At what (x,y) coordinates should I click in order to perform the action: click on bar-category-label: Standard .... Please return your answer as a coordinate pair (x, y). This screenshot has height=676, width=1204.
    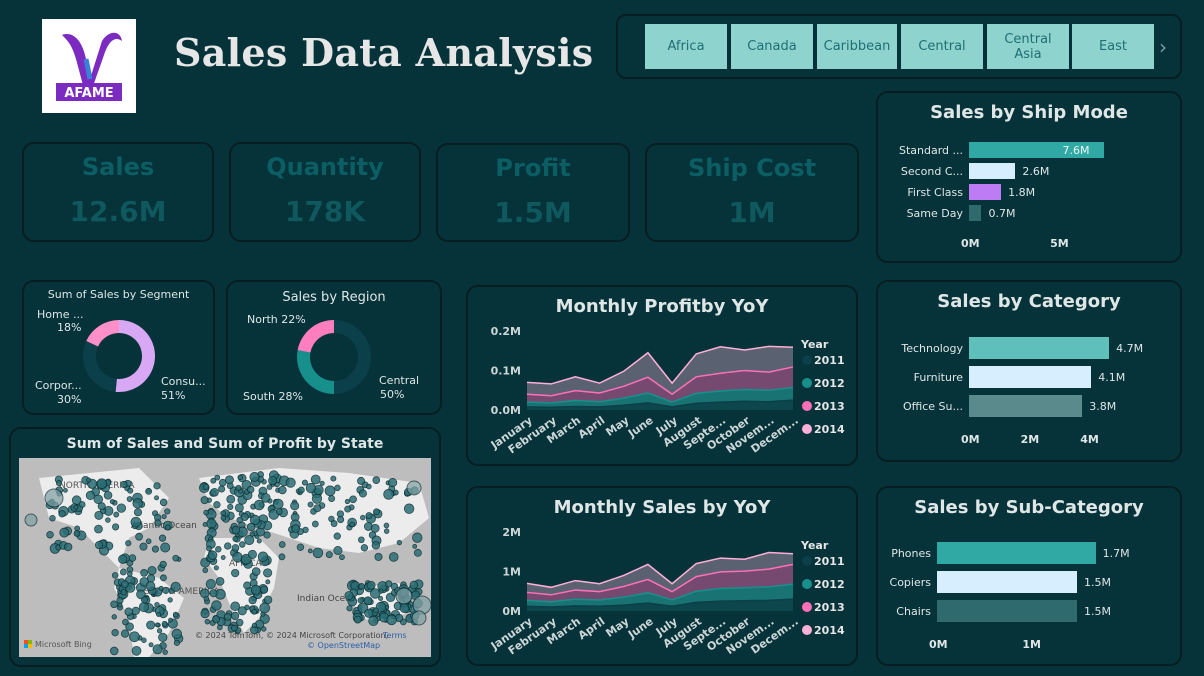
    Looking at the image, I should click on (930, 150).